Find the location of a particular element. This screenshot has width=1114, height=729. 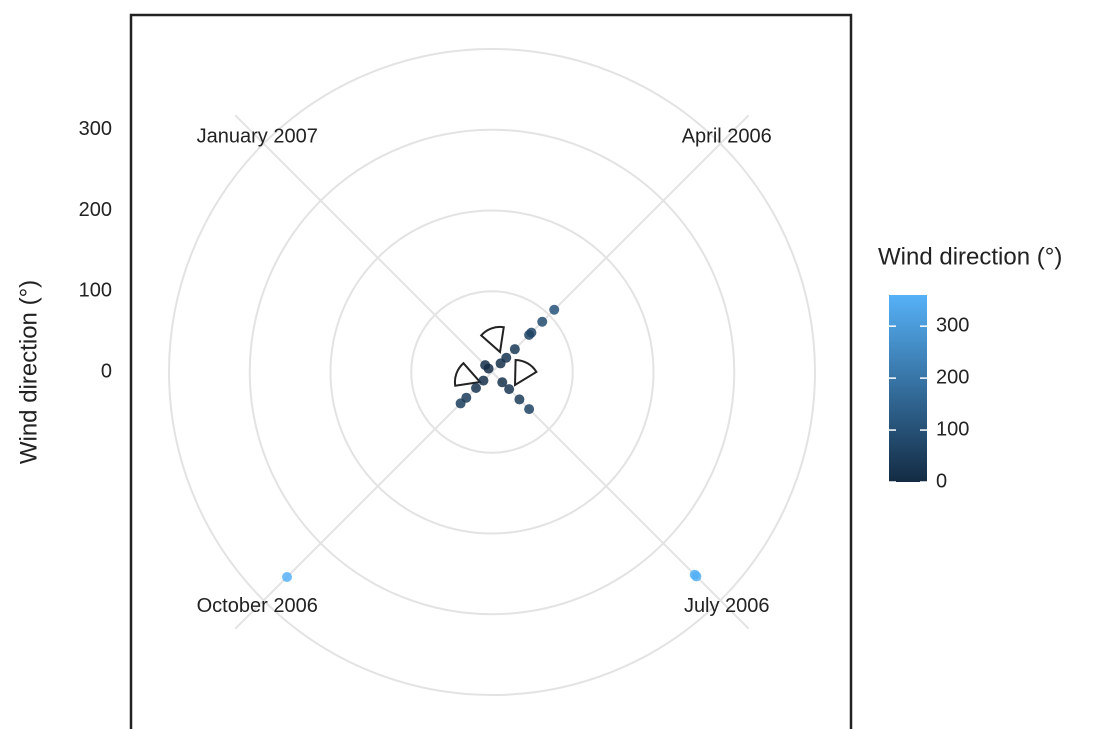

colorbar is located at coordinates (908, 388).